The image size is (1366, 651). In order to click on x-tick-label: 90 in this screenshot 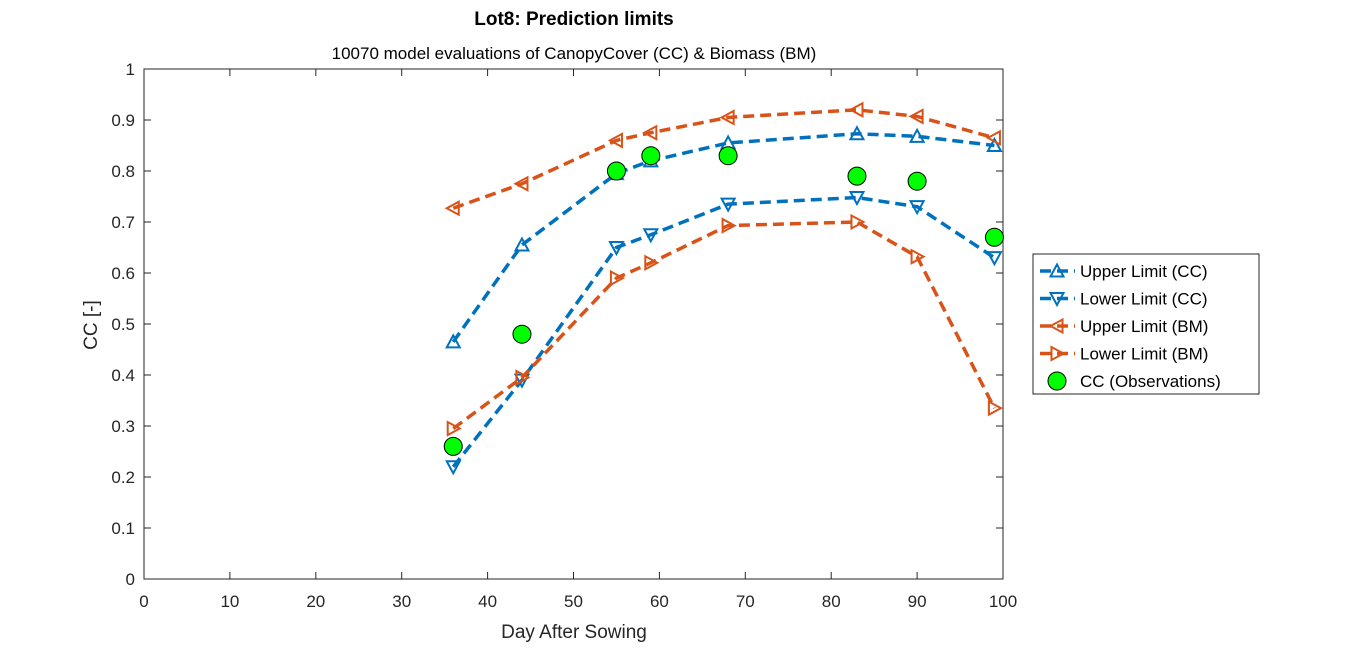, I will do `click(917, 601)`.